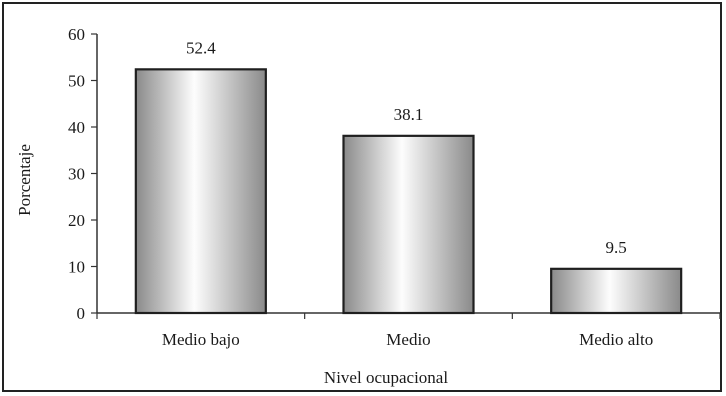  Describe the element at coordinates (201, 47) in the screenshot. I see `data-label: 52.4` at that location.